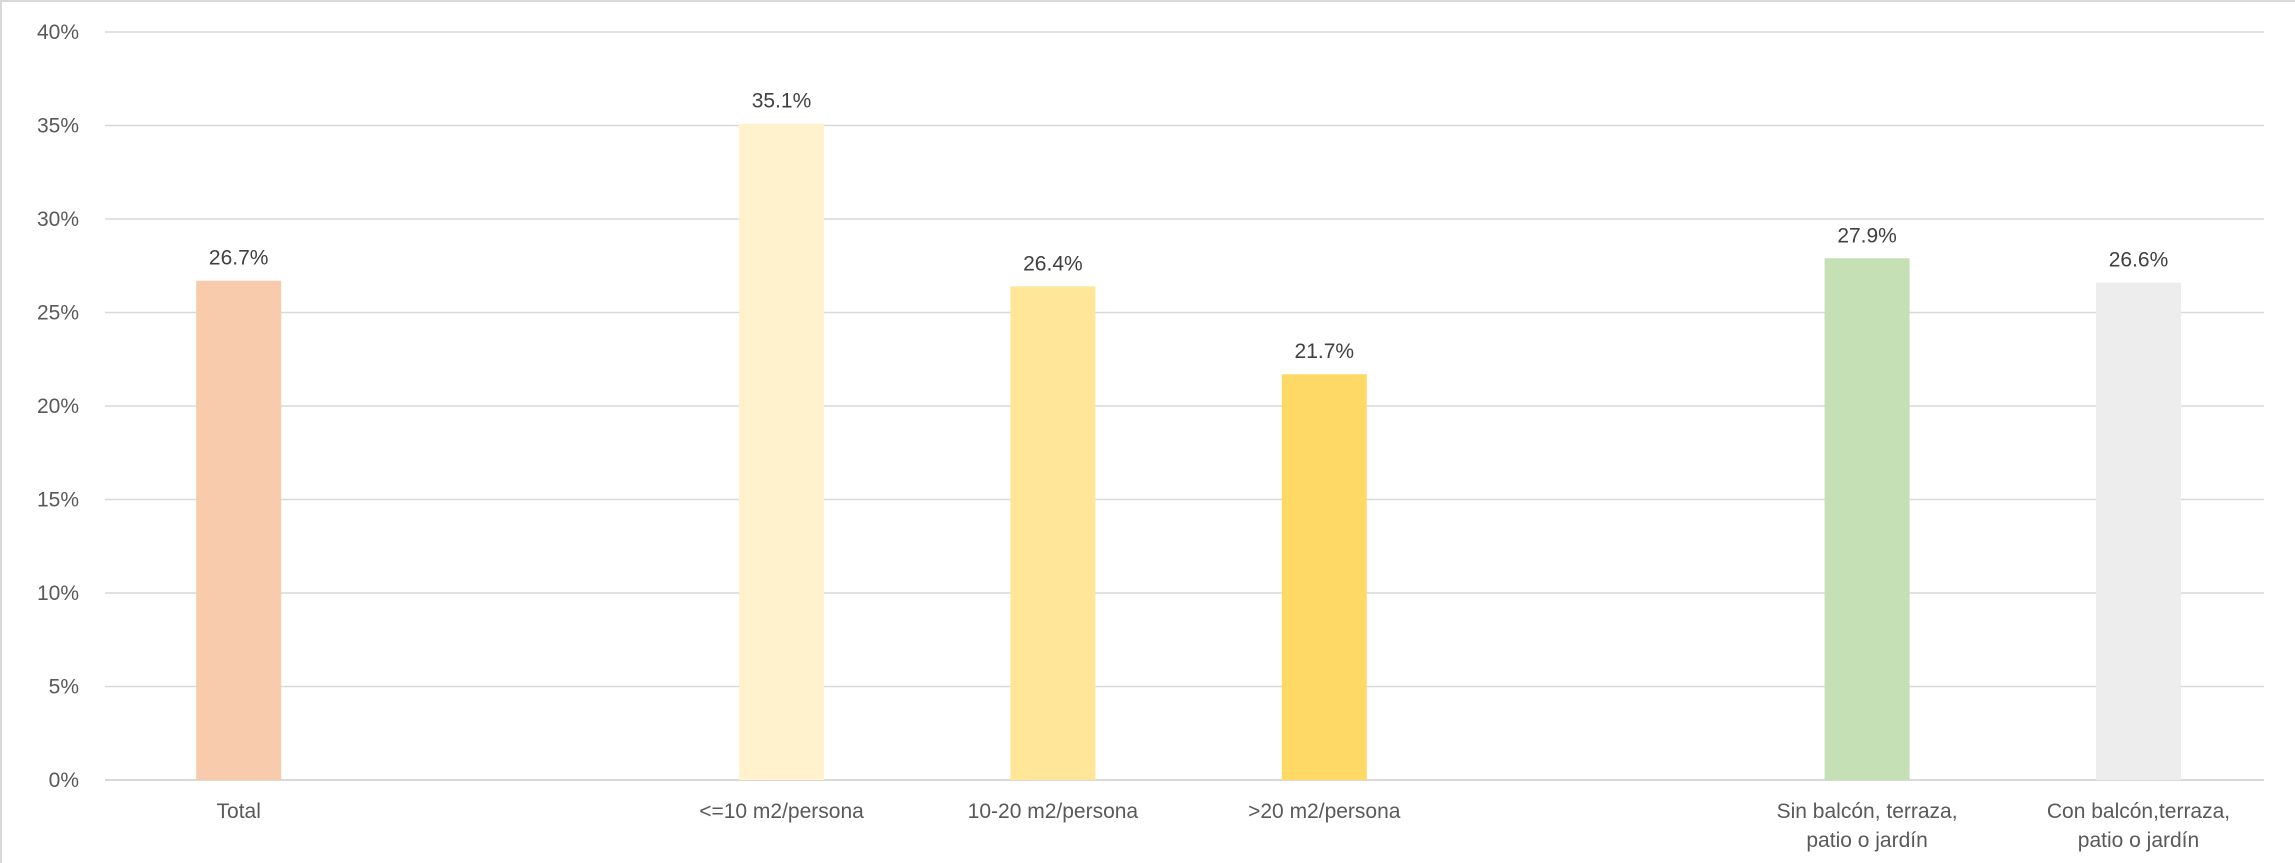 This screenshot has width=2295, height=863. I want to click on y-tick-label: 15%, so click(58, 500).